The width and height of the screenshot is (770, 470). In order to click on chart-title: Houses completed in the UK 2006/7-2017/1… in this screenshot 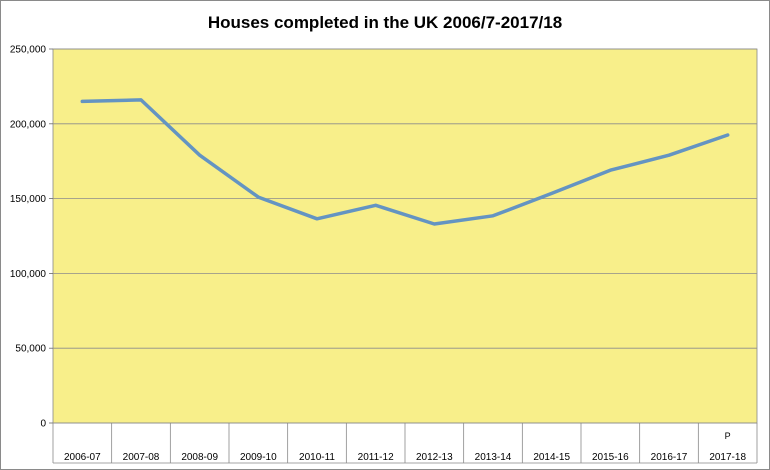, I will do `click(385, 22)`.